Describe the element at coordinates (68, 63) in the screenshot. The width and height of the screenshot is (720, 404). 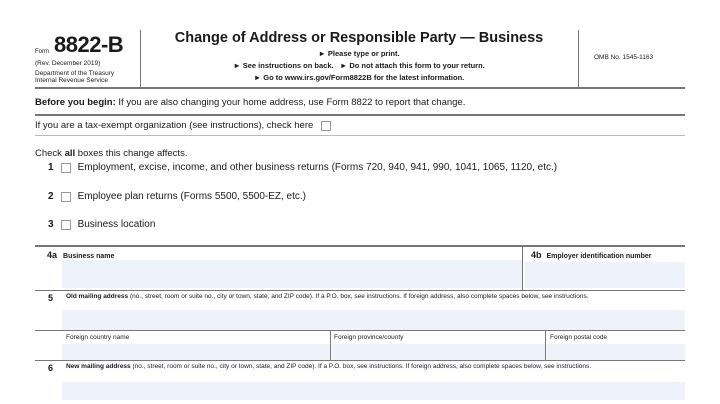
I see `revision: (Rev. December 2019)` at that location.